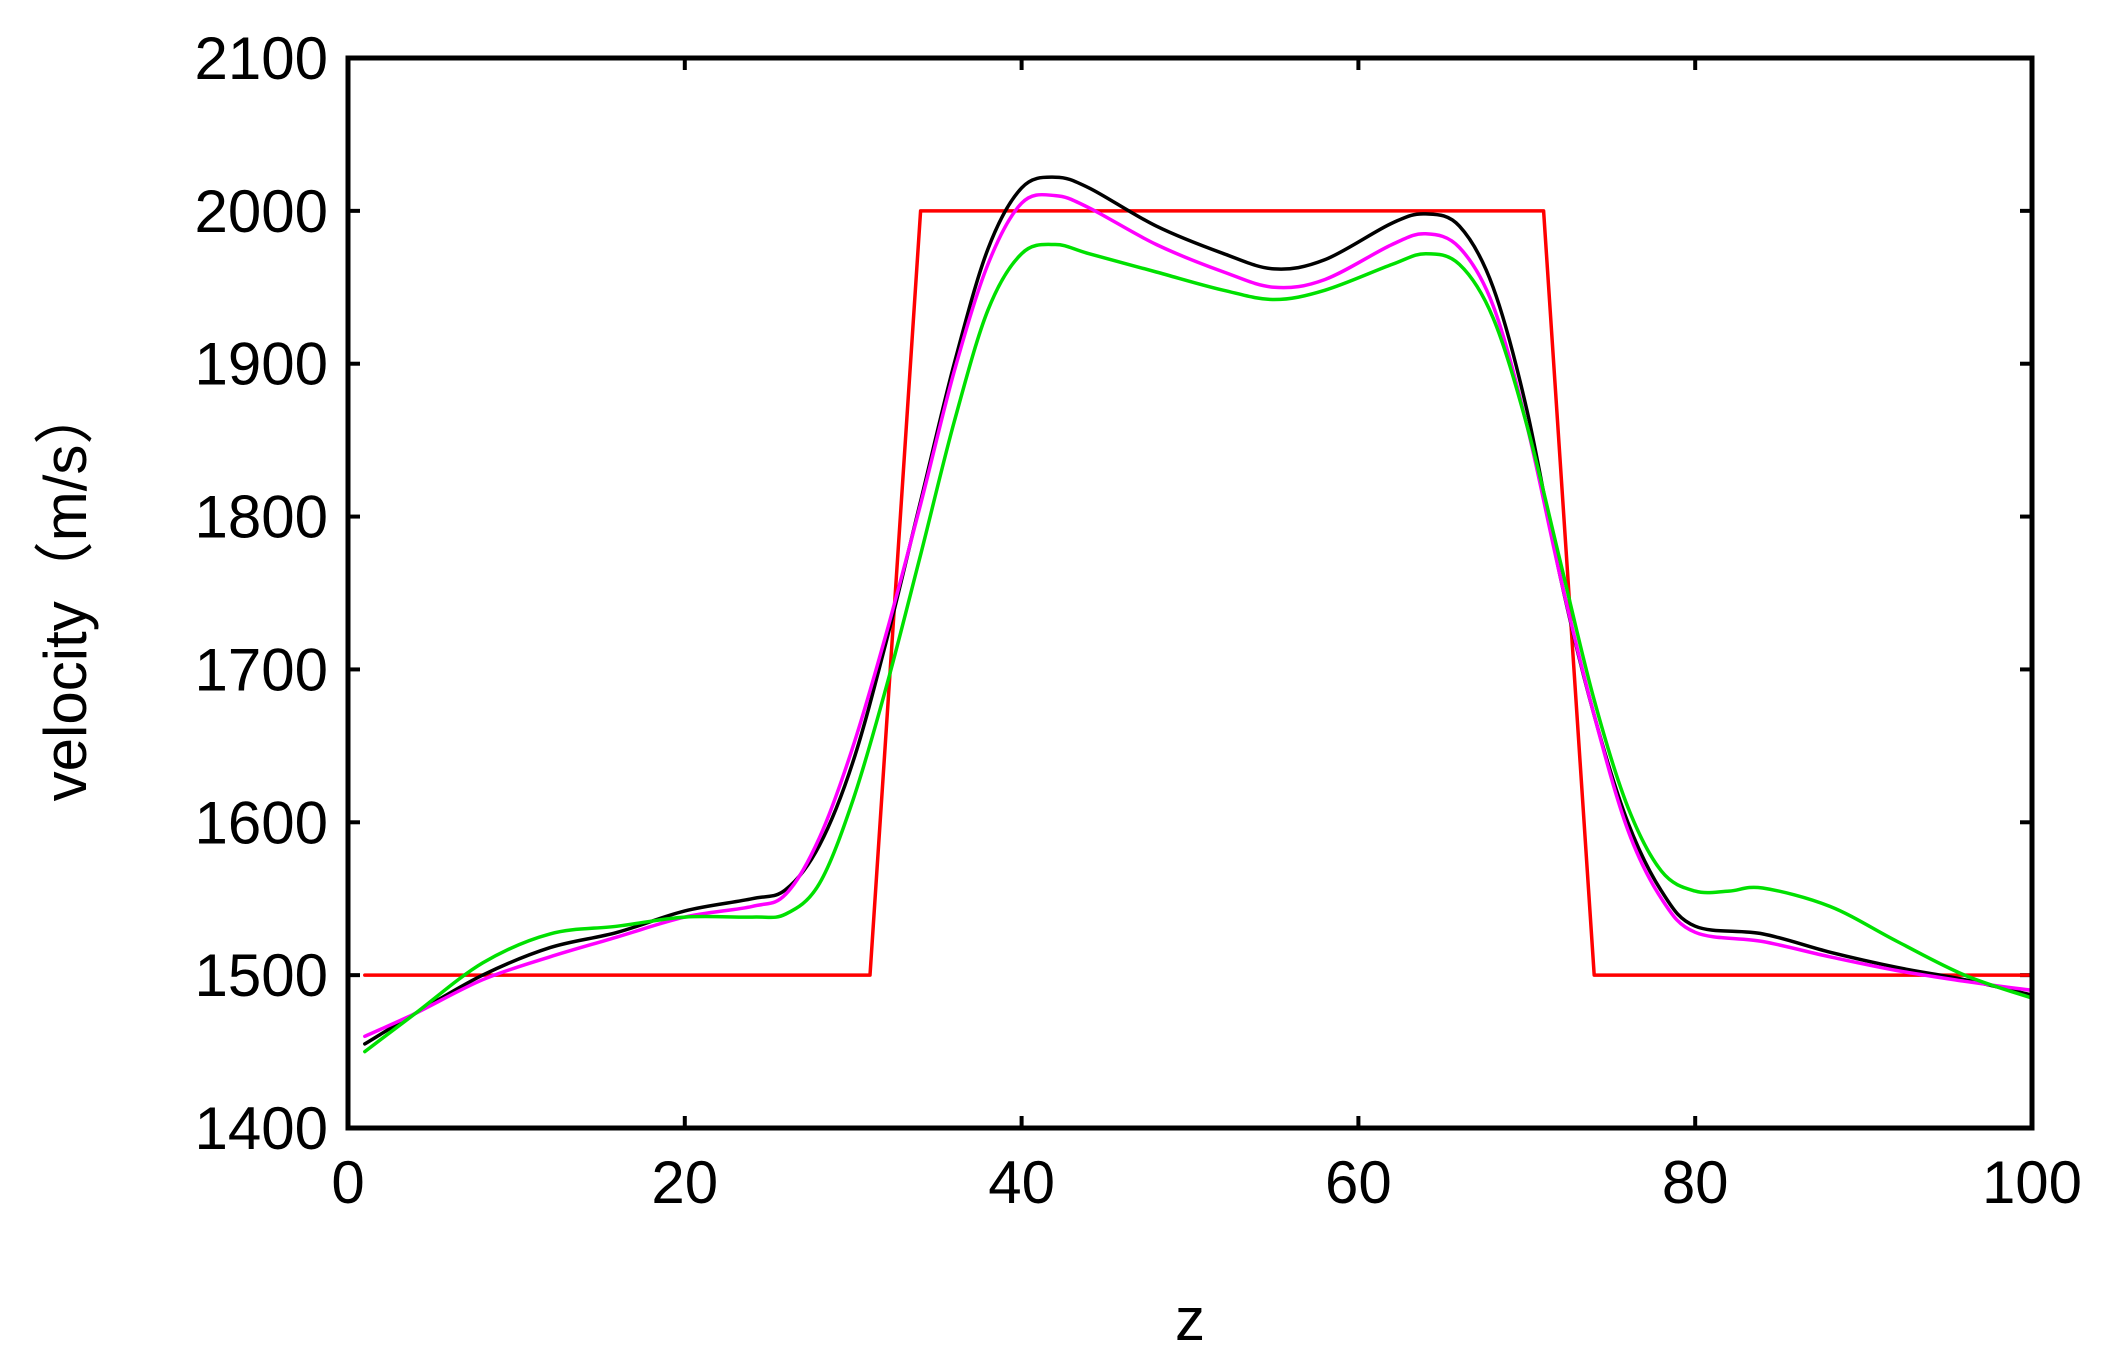 Image resolution: width=2118 pixels, height=1364 pixels. Describe the element at coordinates (261, 1128) in the screenshot. I see `y-tick-label: 1400` at that location.